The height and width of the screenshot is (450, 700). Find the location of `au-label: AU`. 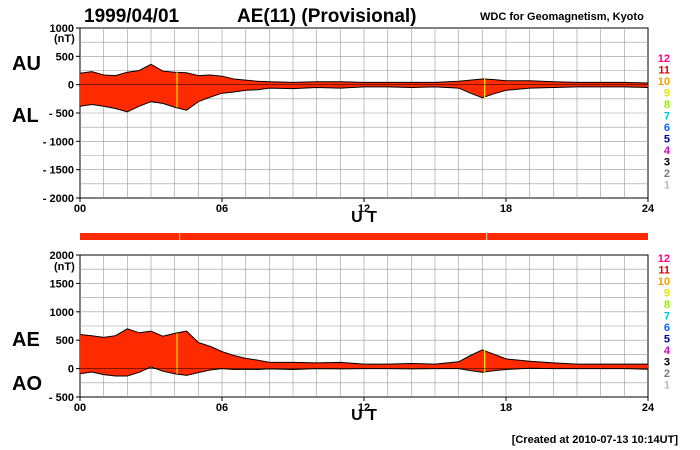

au-label: AU is located at coordinates (26, 64).